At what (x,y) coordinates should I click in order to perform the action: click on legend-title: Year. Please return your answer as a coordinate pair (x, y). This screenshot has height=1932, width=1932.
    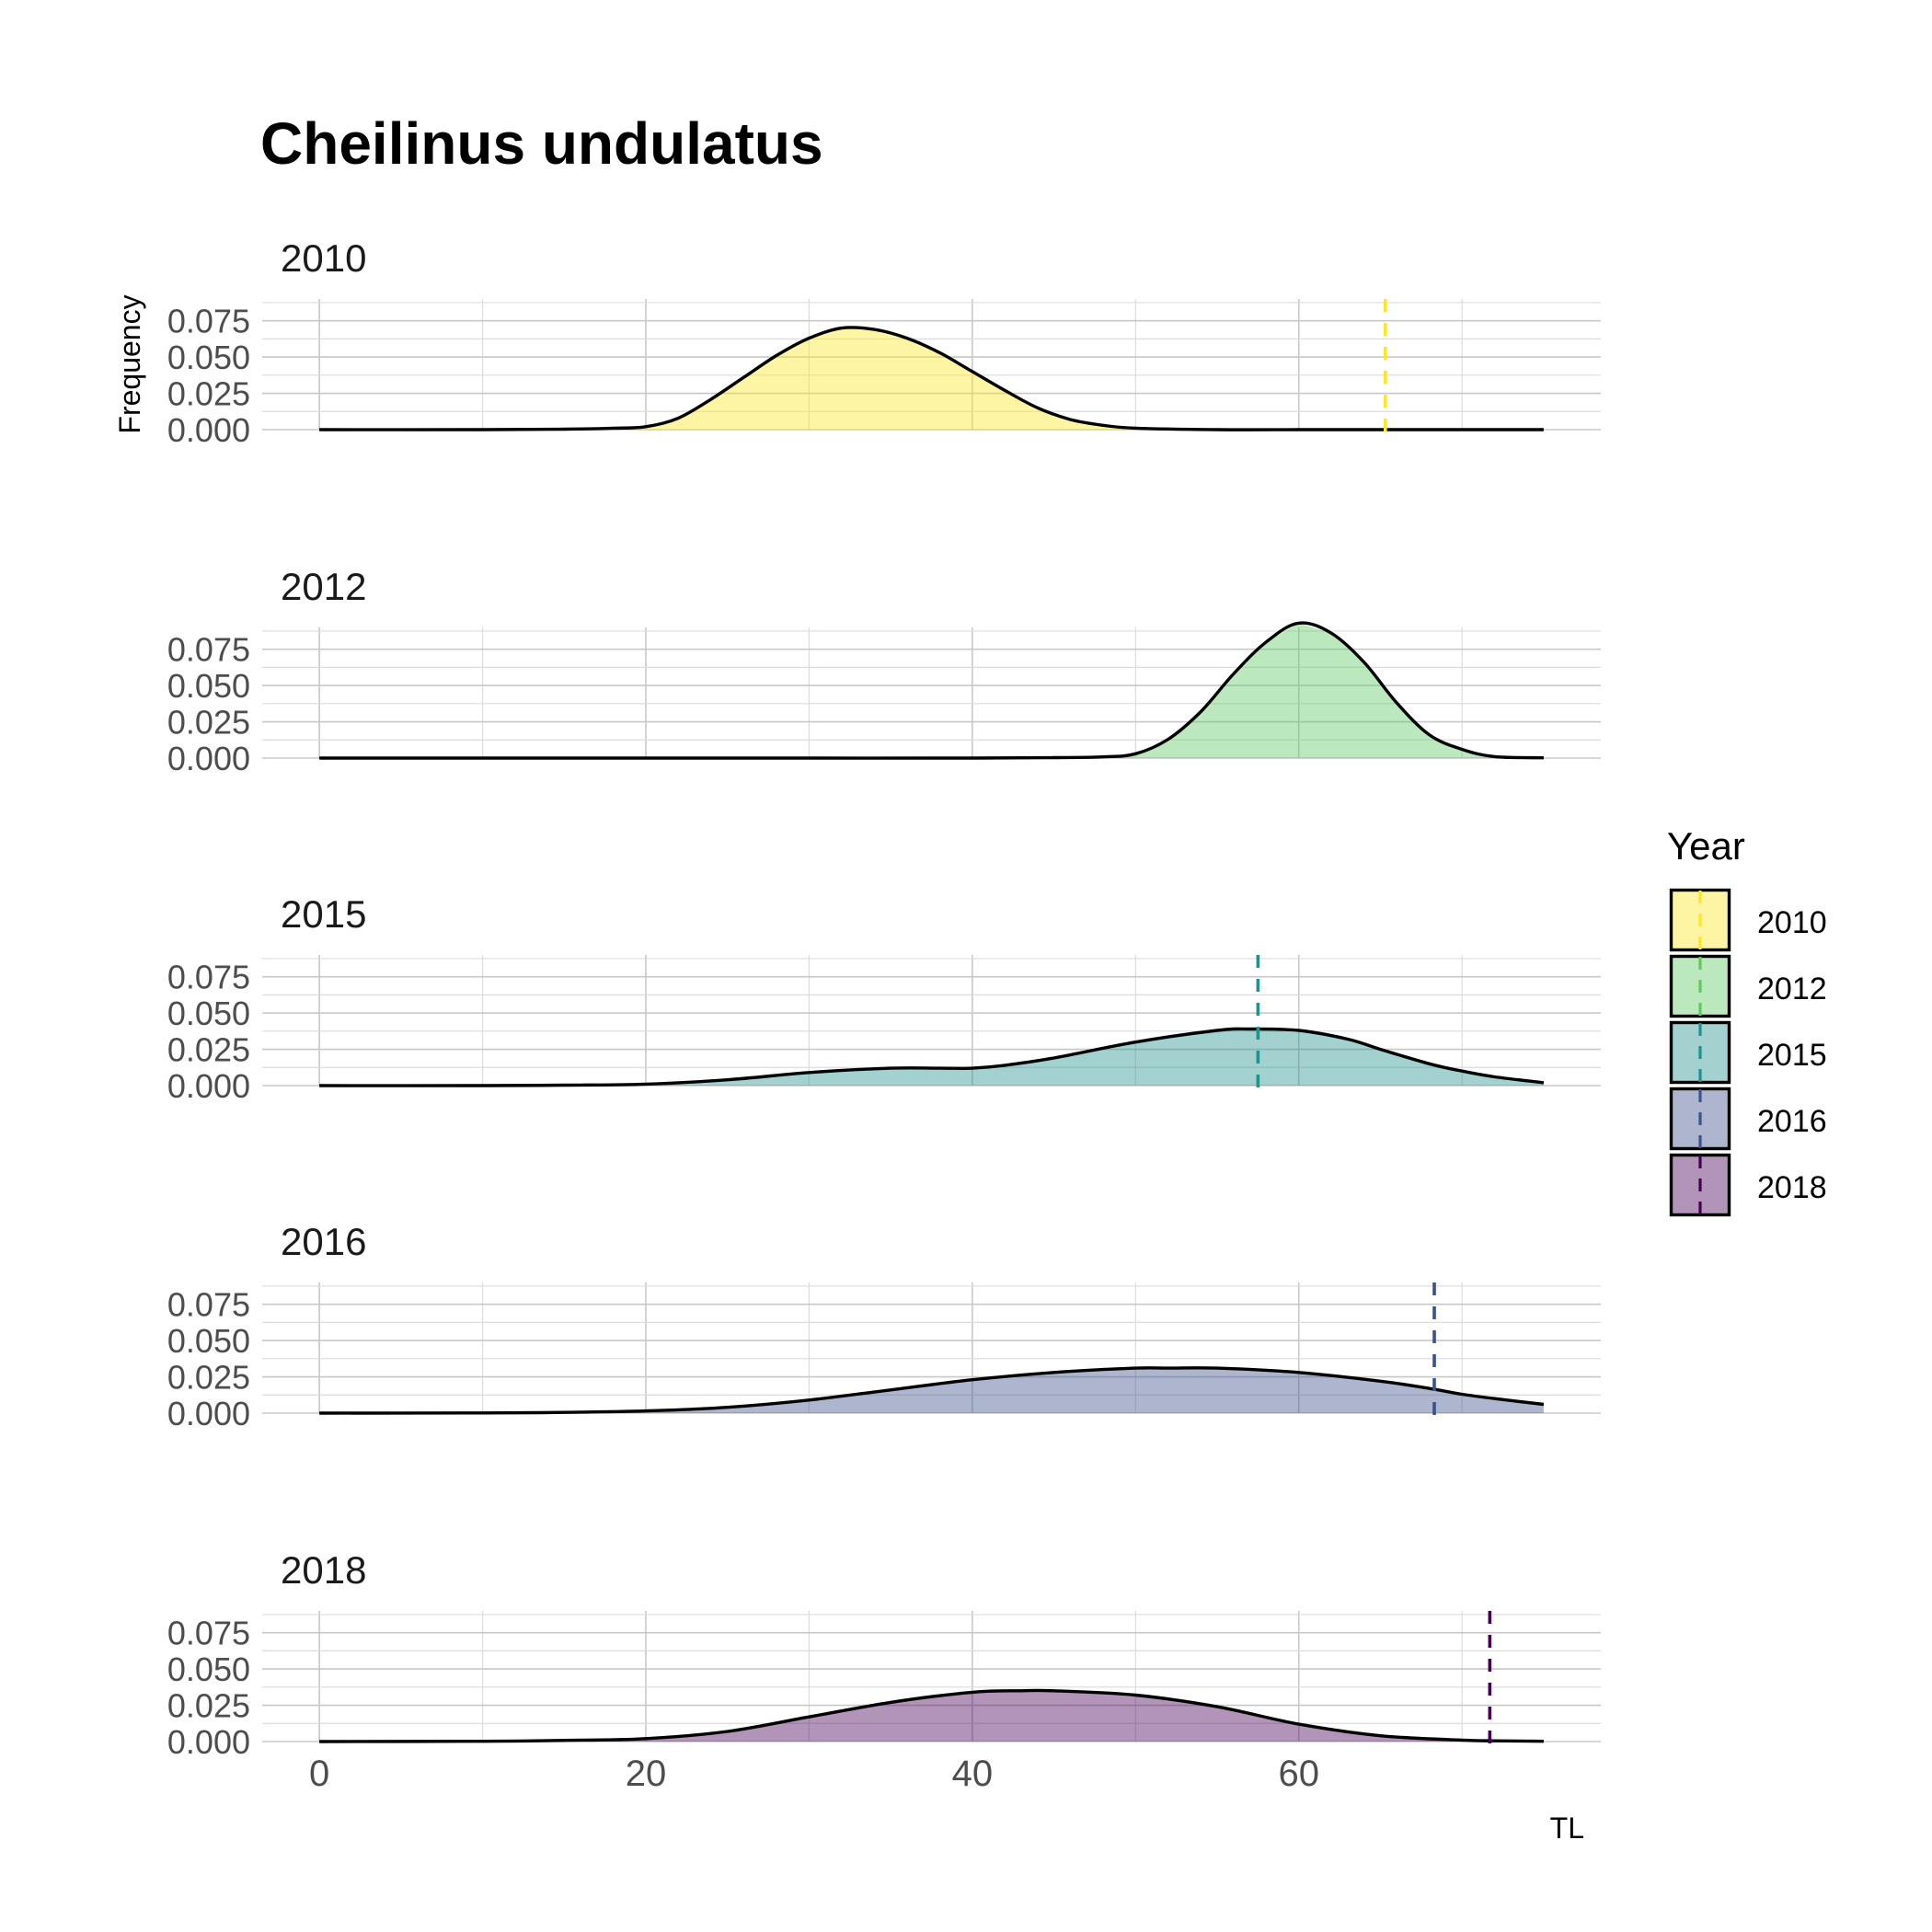
    Looking at the image, I should click on (1706, 846).